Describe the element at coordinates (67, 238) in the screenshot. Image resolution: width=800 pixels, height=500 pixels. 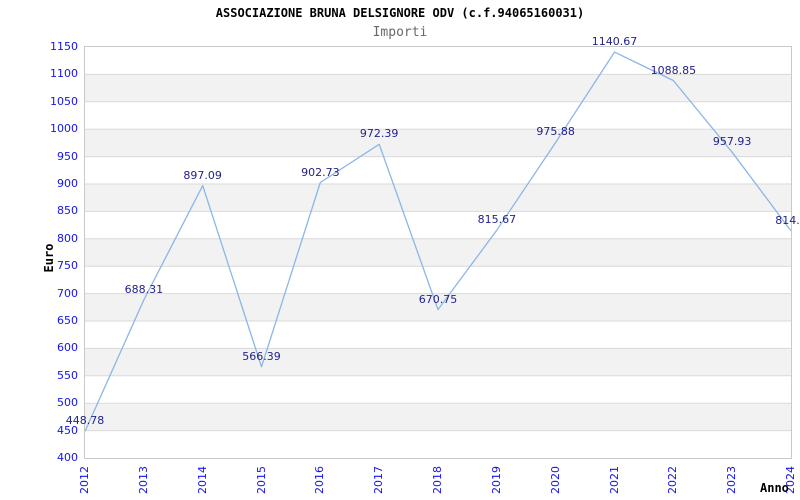
I see `y-tick-label: 800` at that location.